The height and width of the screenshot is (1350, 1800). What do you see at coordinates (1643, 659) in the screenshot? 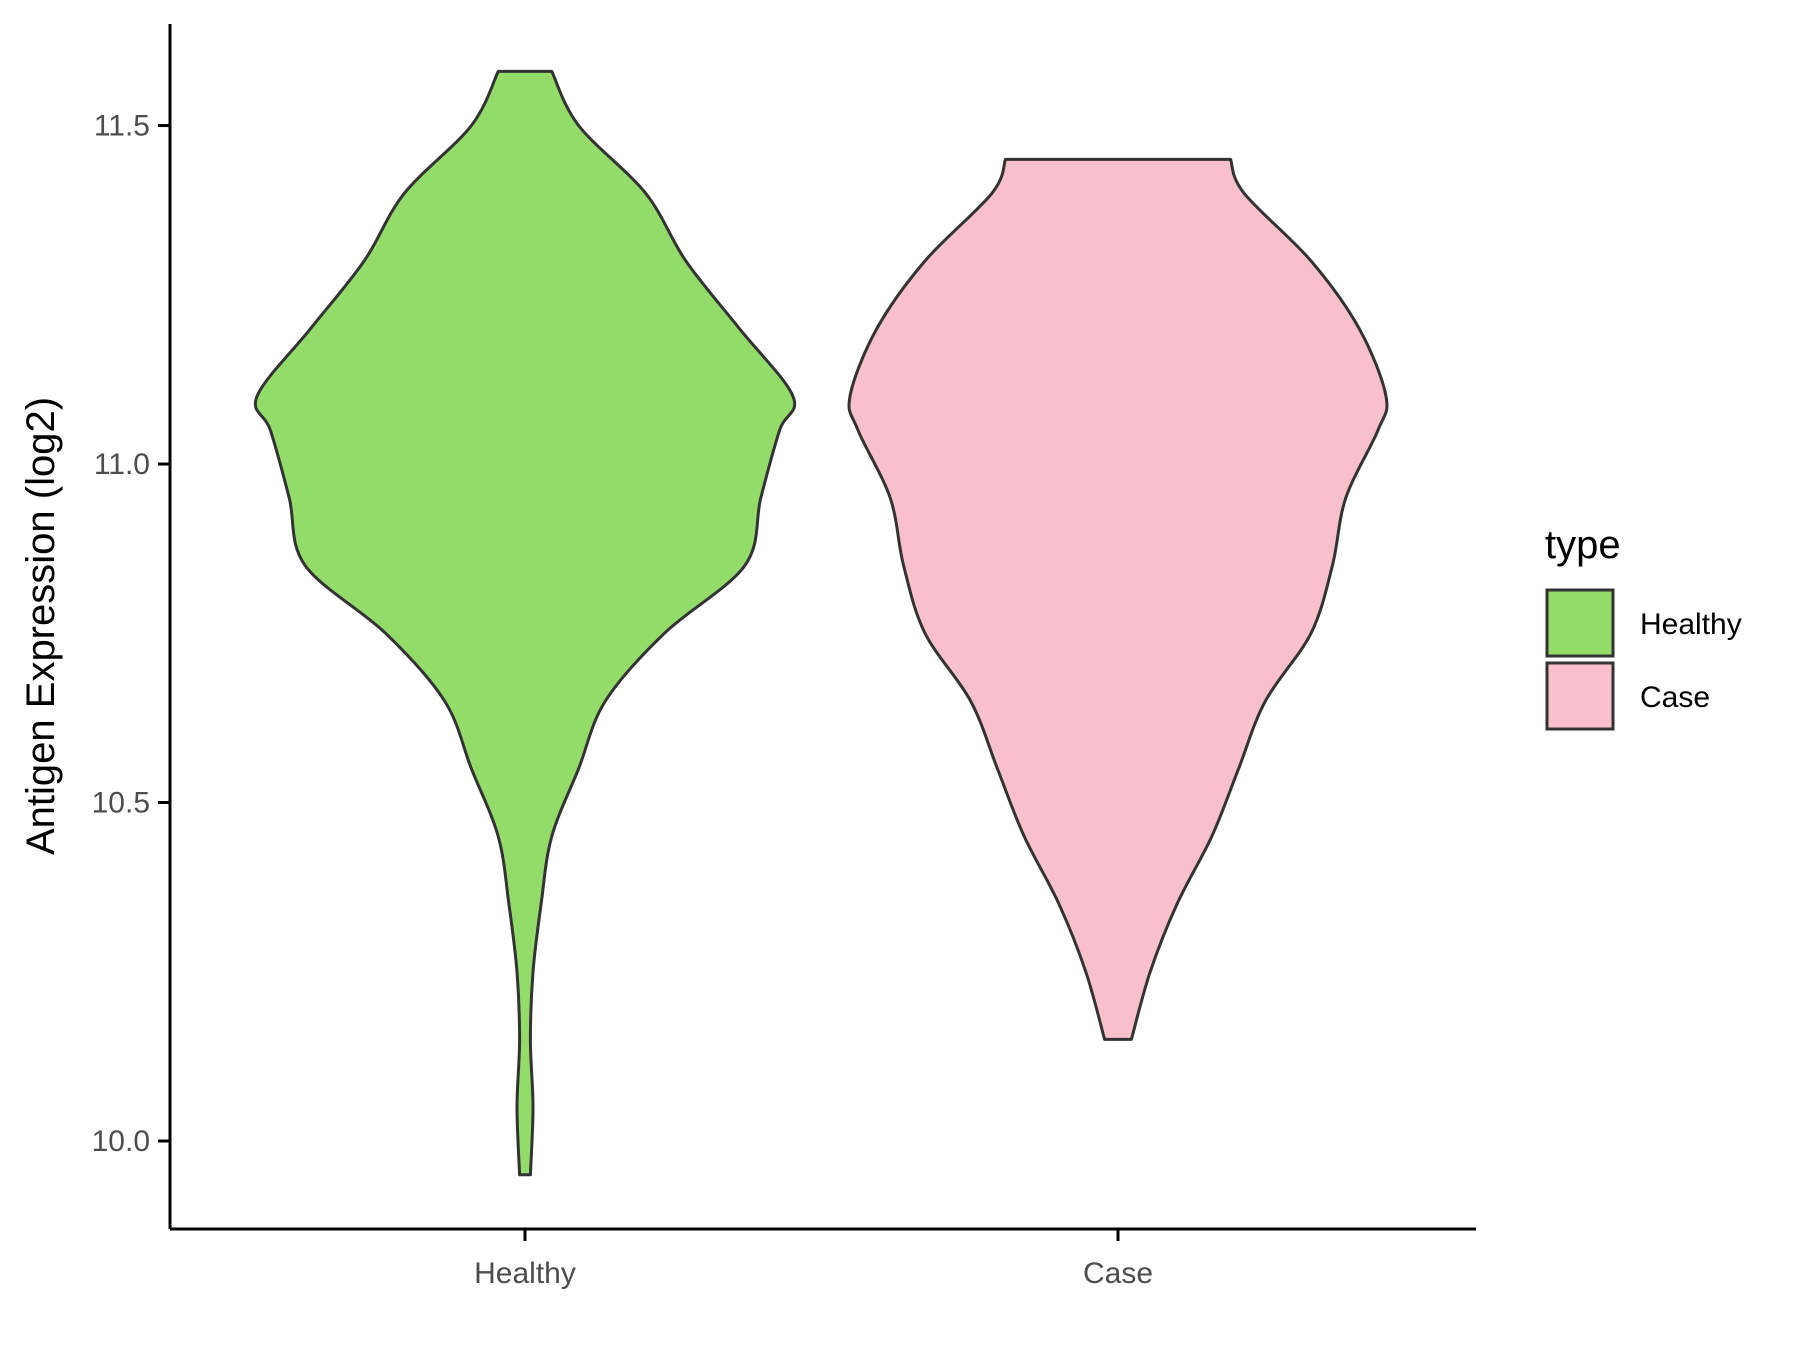
I see `legend-entries: Healthy Case` at bounding box center [1643, 659].